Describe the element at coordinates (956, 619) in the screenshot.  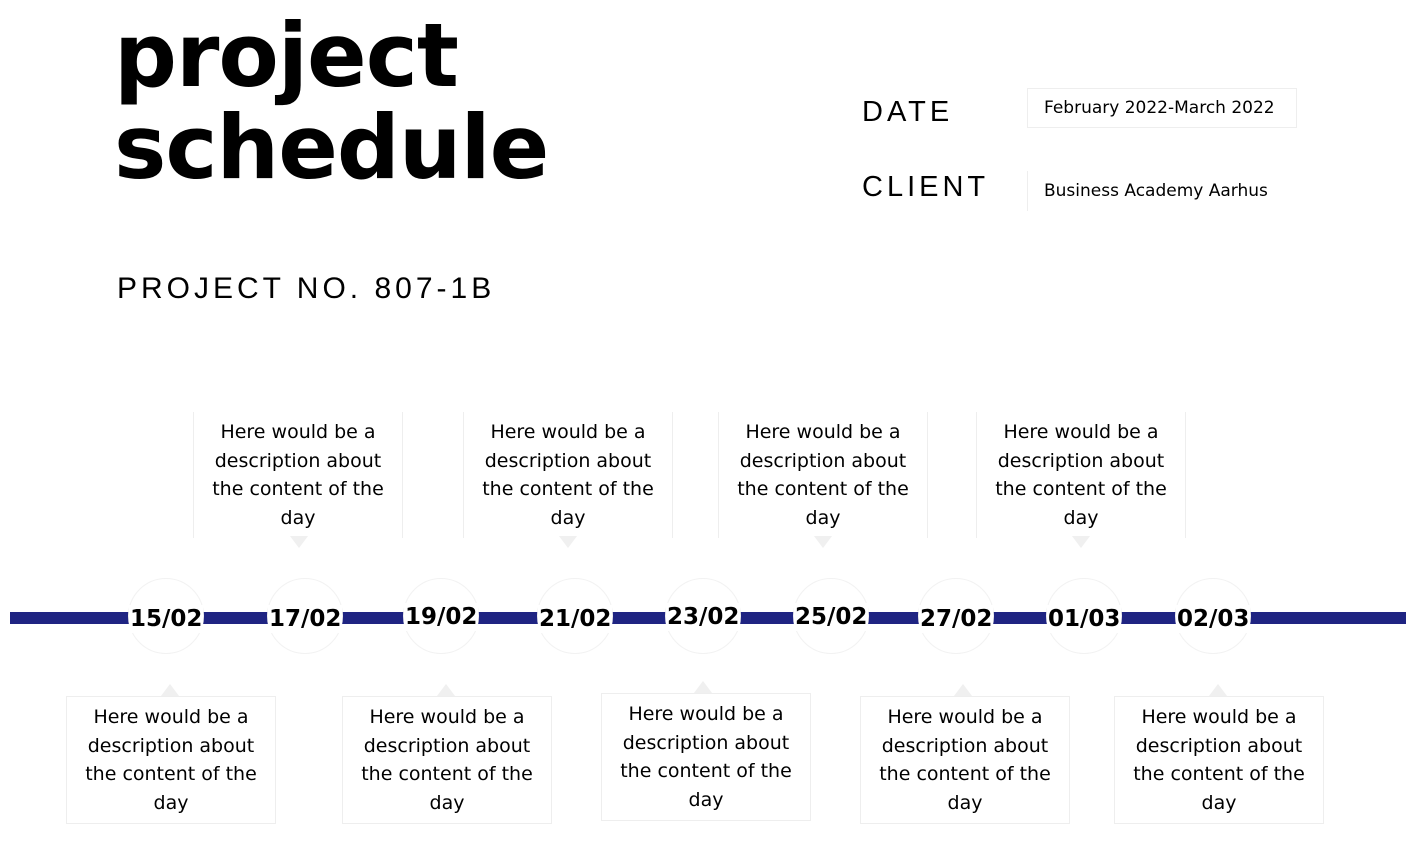
I see `timeline-date: 27/02` at that location.